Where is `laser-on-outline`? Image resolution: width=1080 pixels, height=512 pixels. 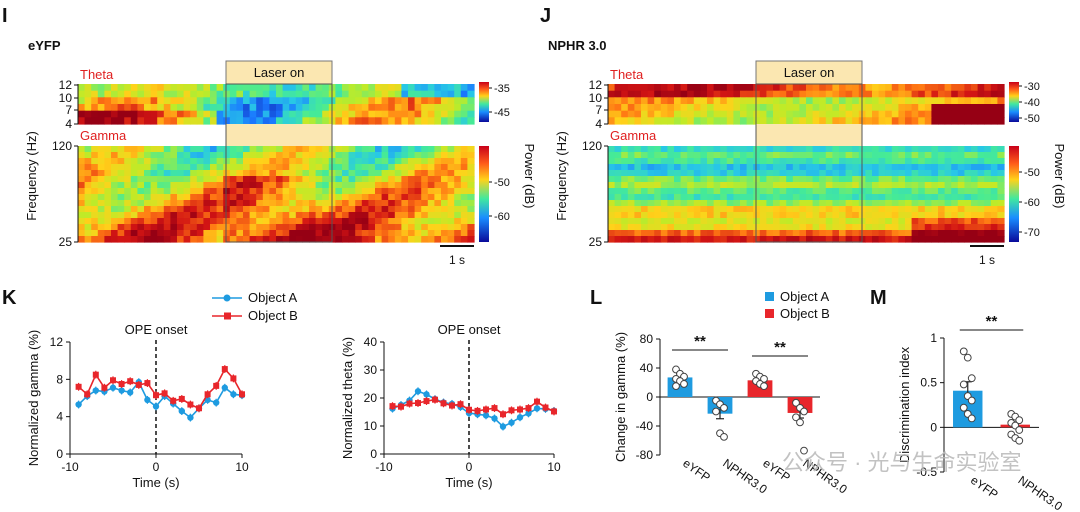
laser-on-outline is located at coordinates (279, 163).